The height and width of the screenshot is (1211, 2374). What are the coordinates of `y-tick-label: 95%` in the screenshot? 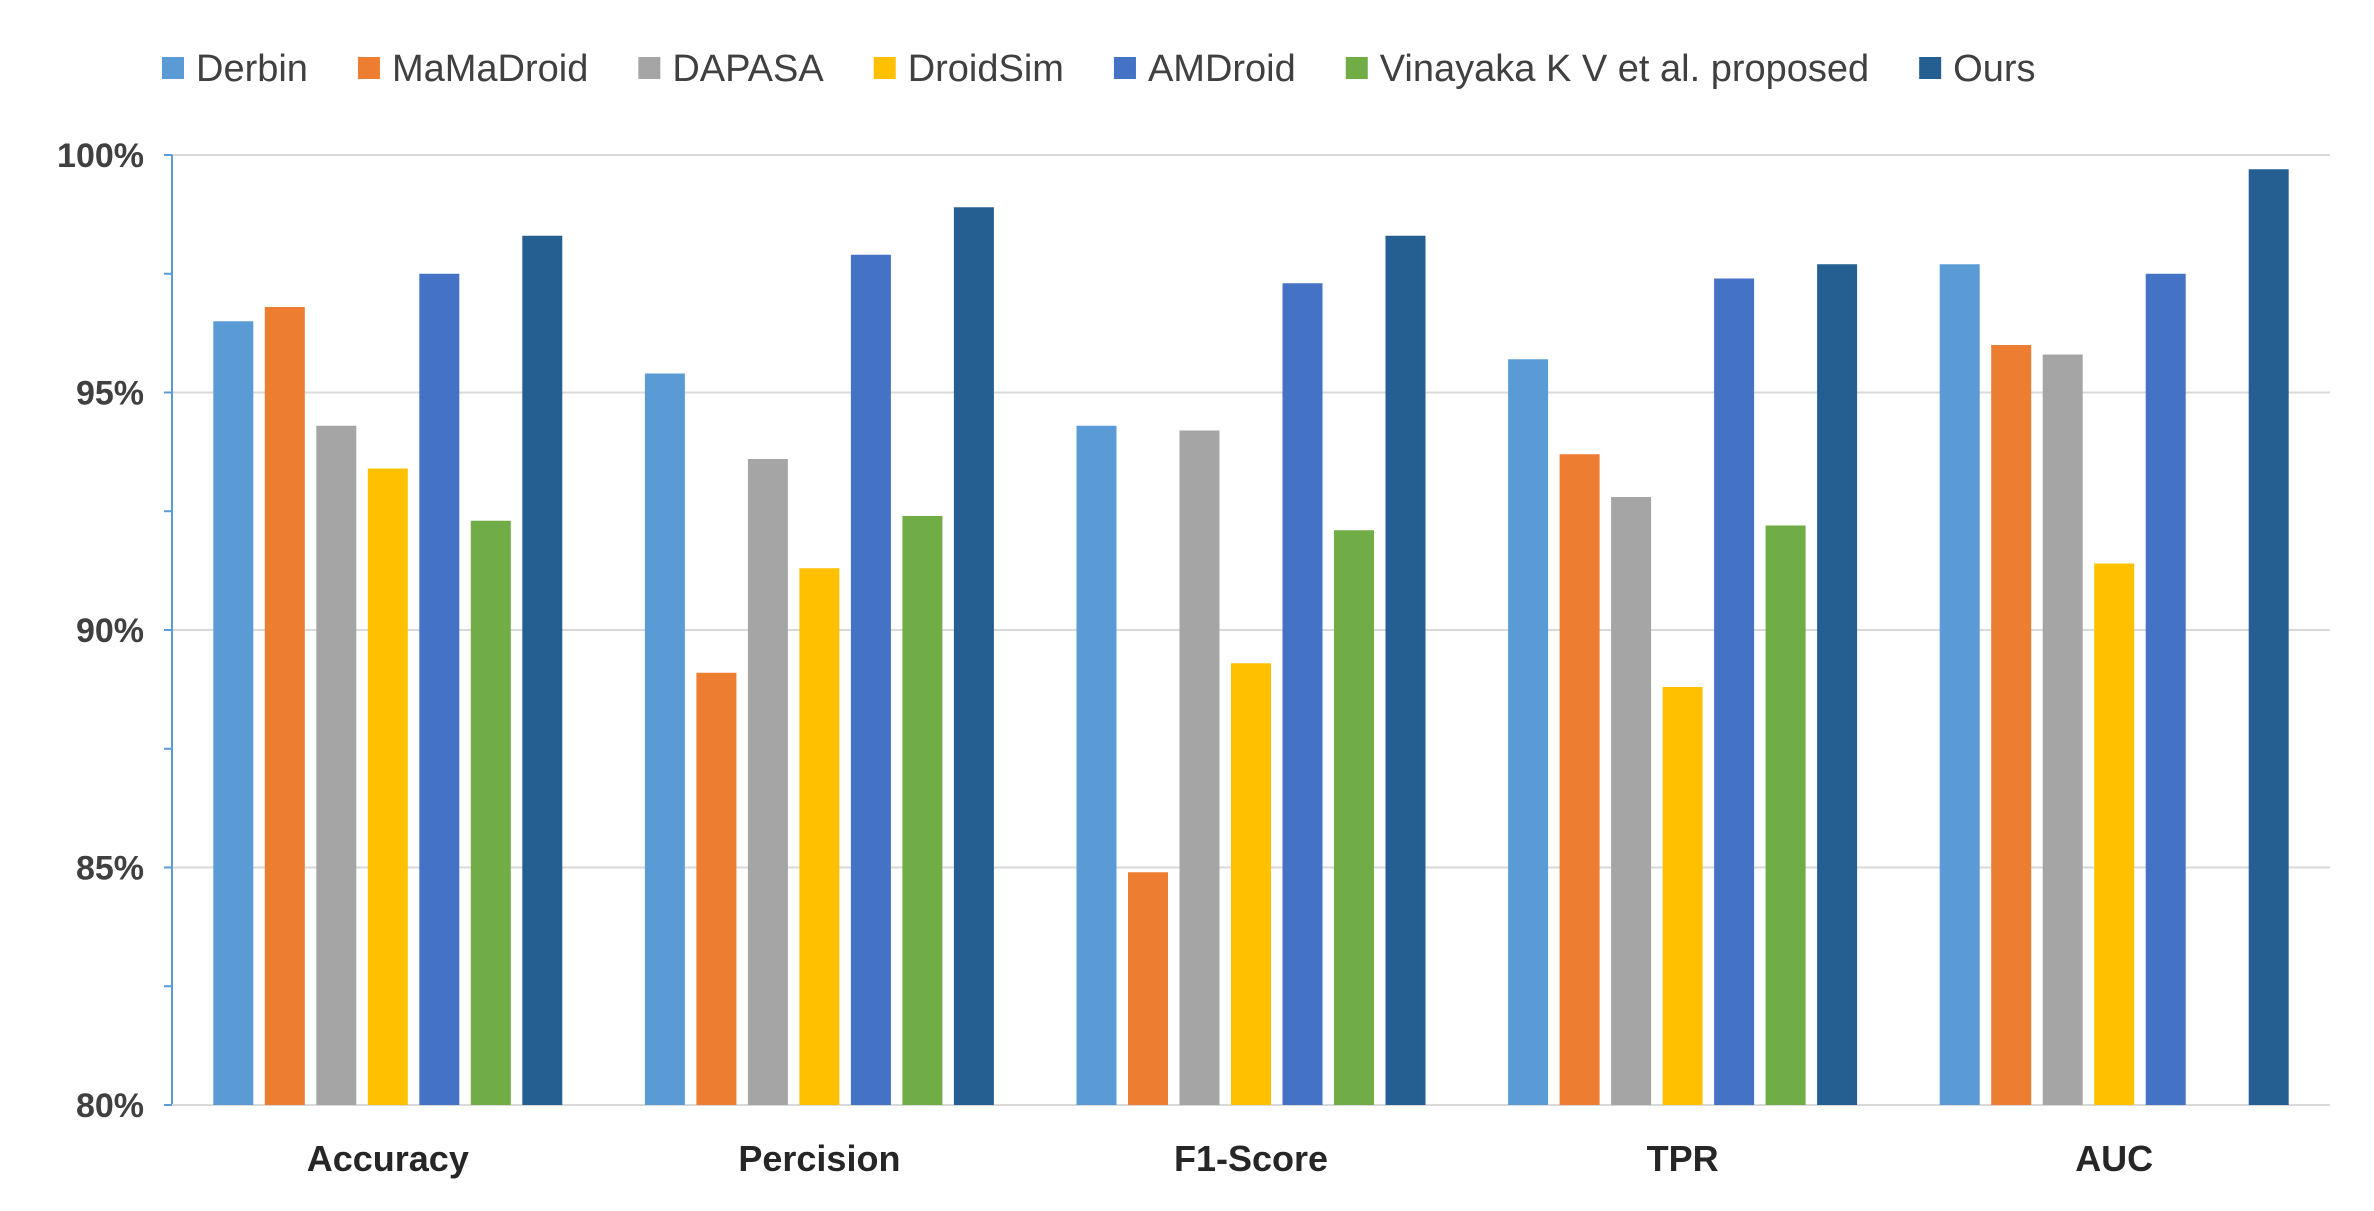 It's located at (110, 394).